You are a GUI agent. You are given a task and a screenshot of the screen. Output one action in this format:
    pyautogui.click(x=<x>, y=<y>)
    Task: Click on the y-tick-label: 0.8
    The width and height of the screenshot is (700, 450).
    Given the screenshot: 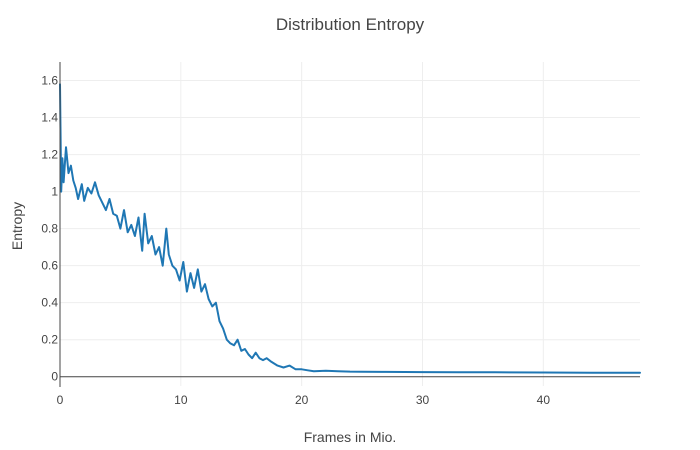 What is the action you would take?
    pyautogui.click(x=49, y=229)
    